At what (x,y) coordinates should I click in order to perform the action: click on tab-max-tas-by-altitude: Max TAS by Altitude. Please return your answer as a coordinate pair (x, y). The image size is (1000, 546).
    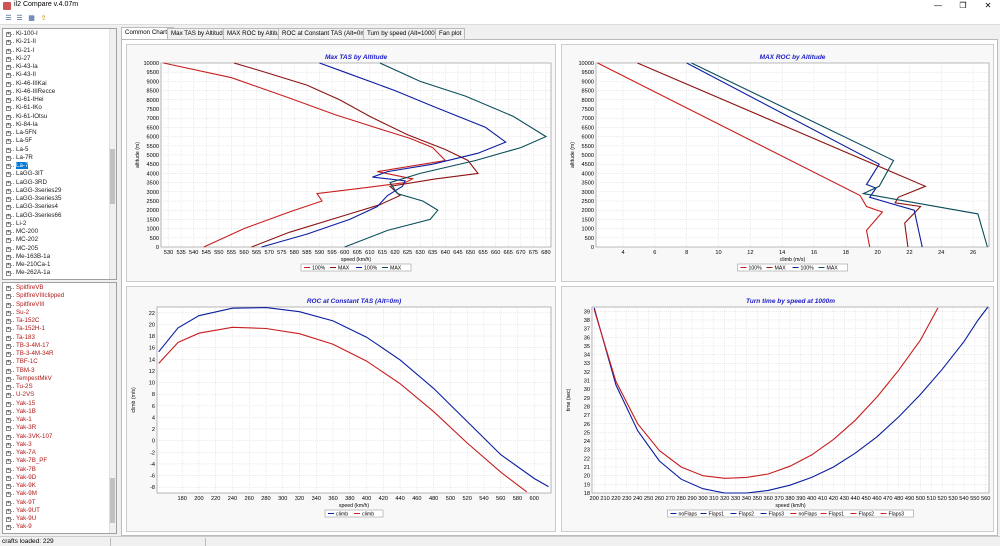
    Looking at the image, I should click on (199, 33).